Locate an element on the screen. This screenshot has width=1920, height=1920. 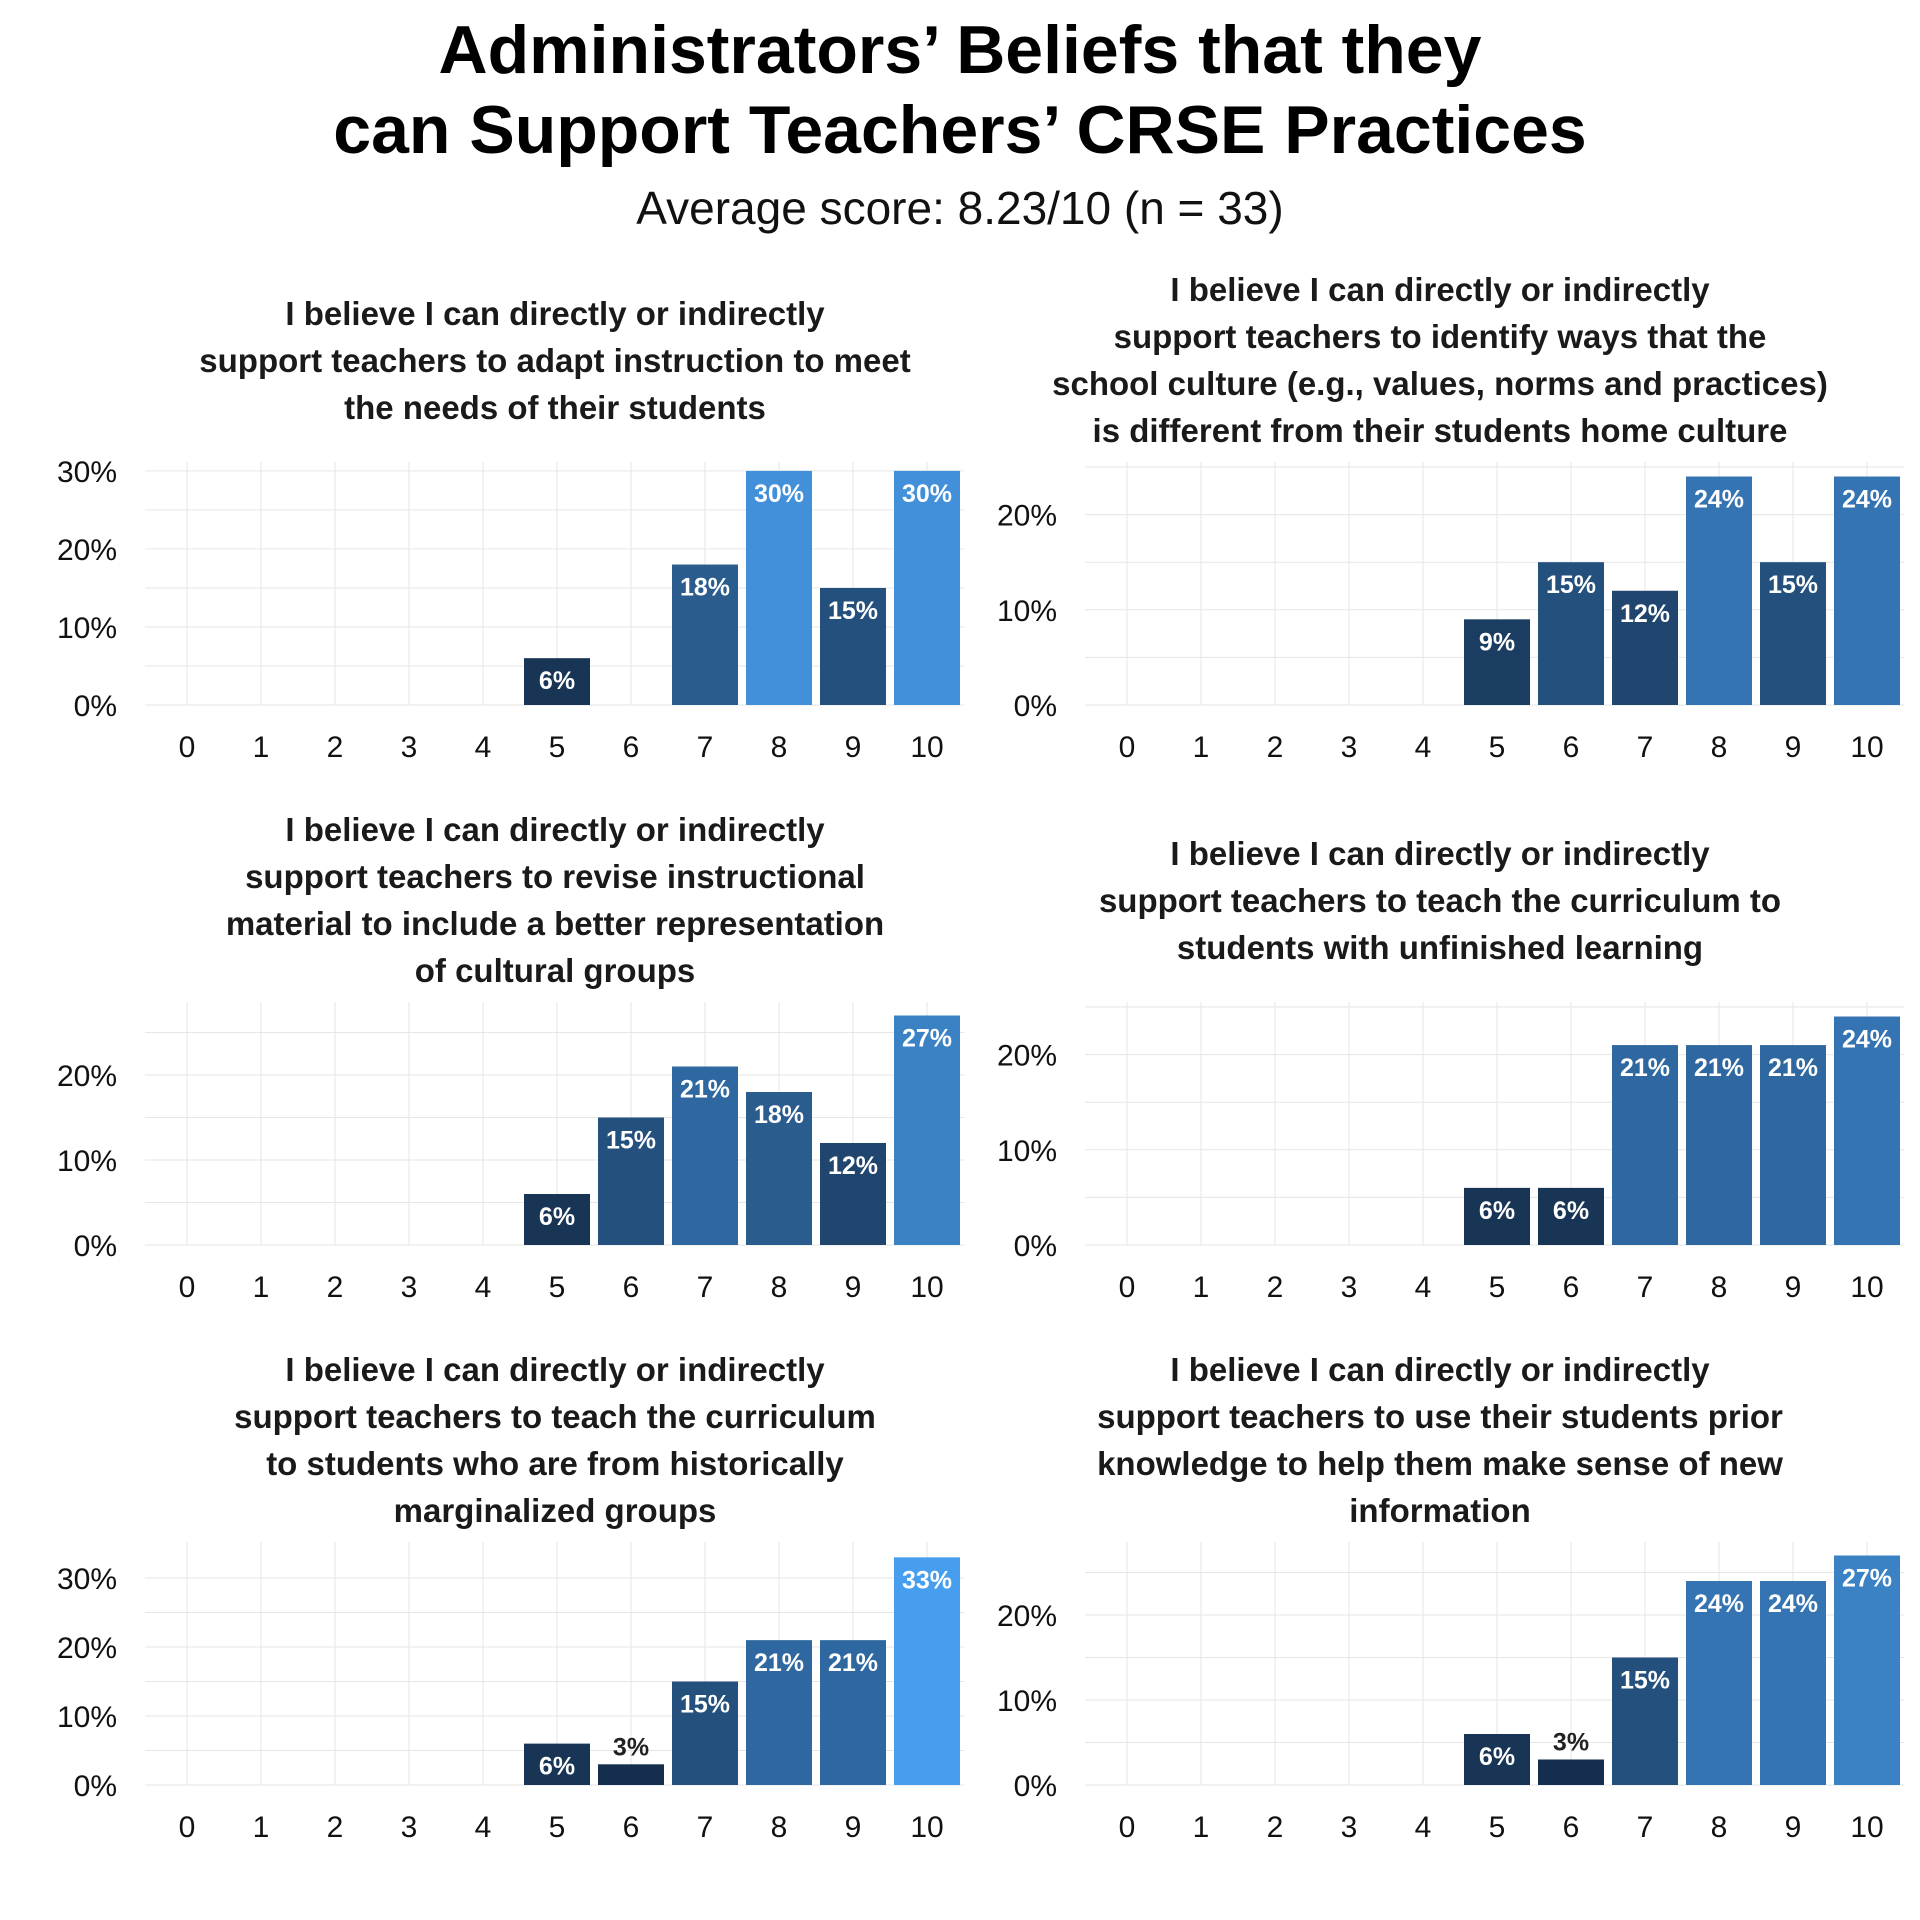
data-label: 15% is located at coordinates (1645, 1681).